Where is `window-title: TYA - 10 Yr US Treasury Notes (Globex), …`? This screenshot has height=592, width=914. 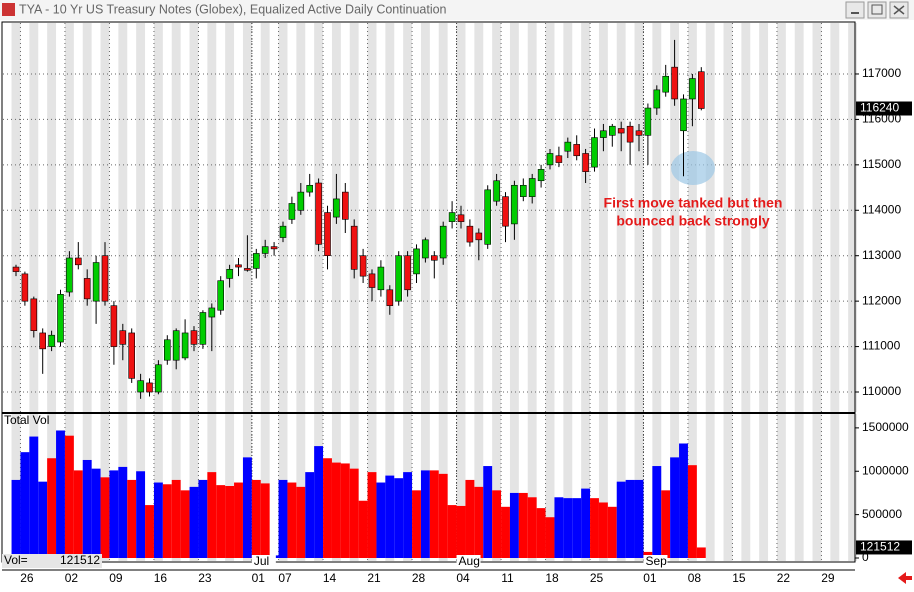 window-title: TYA - 10 Yr US Treasury Notes (Globex), … is located at coordinates (233, 9).